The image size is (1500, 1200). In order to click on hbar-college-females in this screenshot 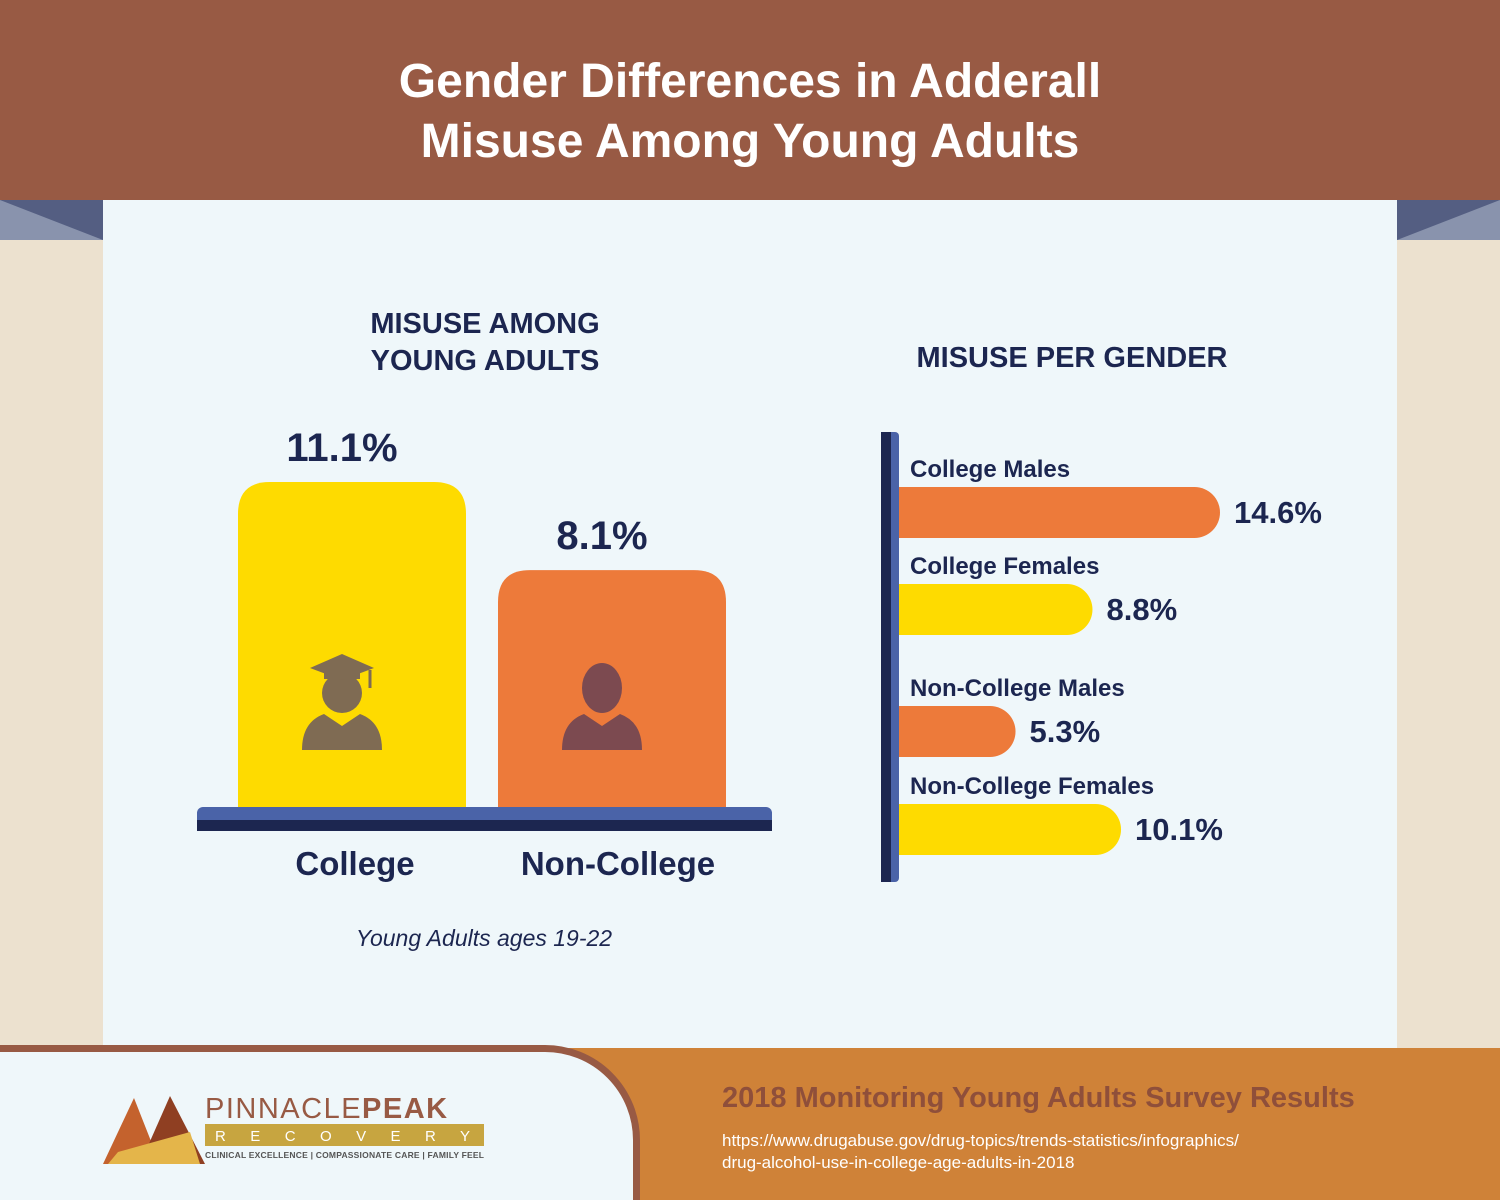, I will do `click(996, 609)`.